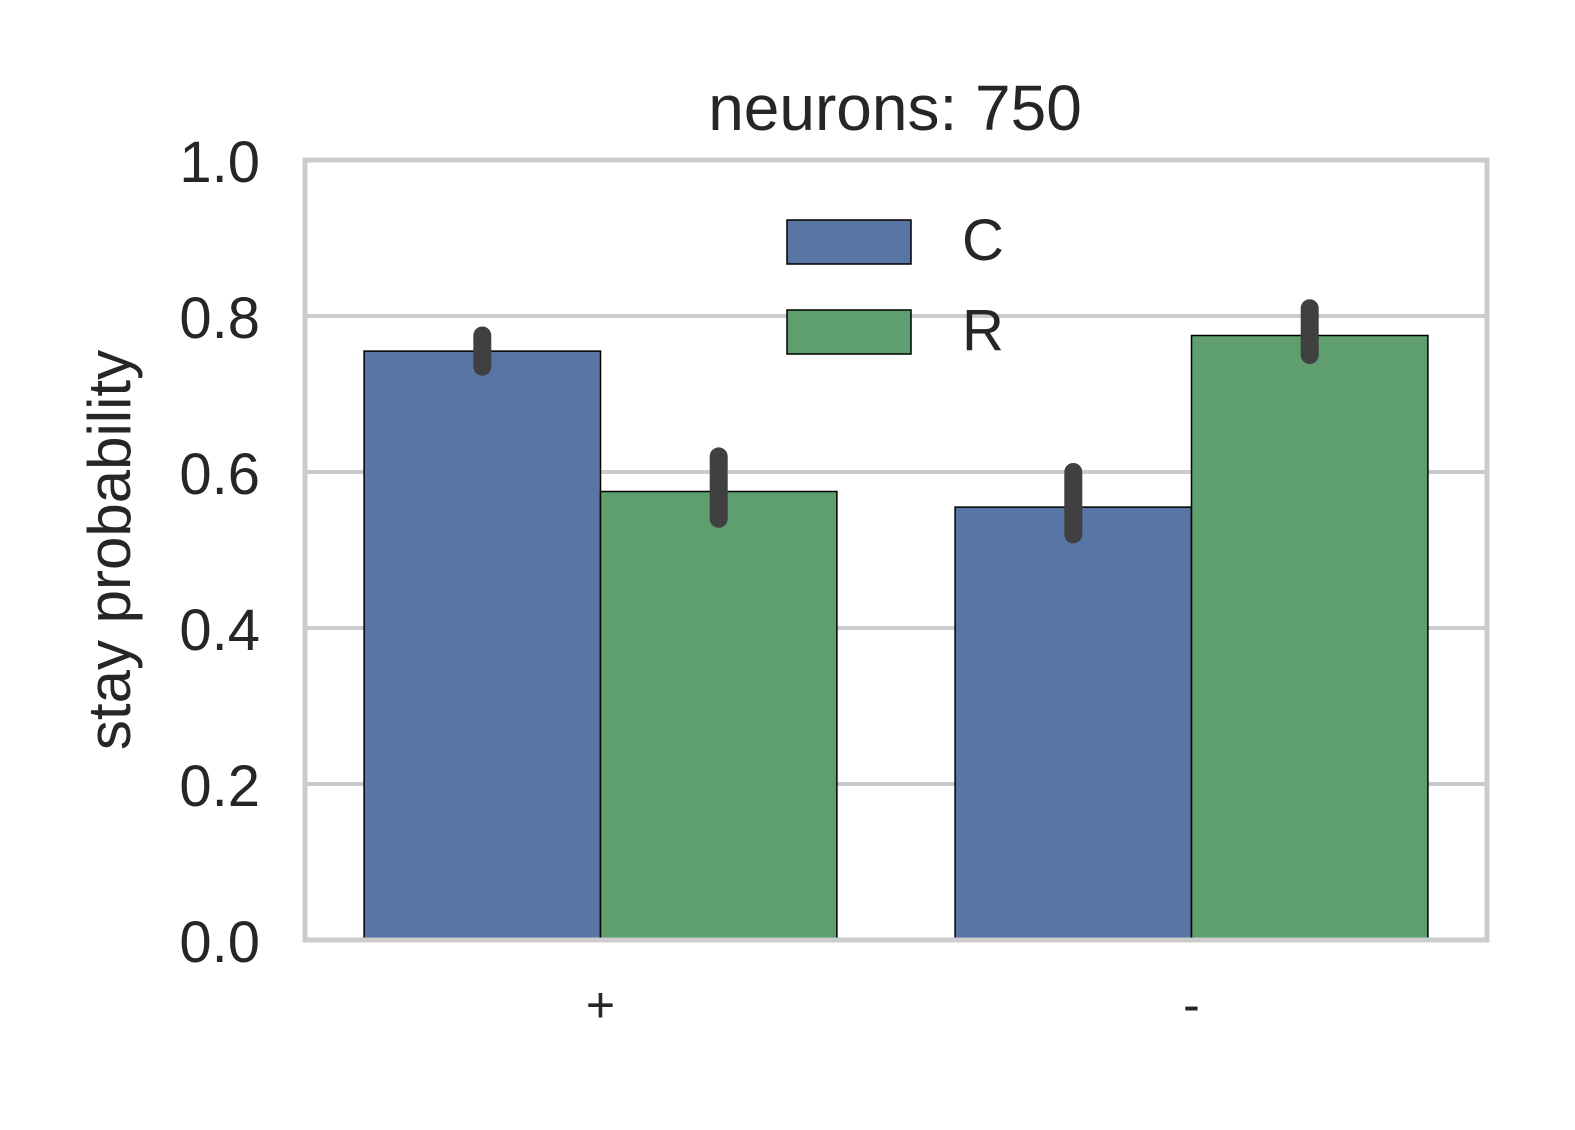 Image resolution: width=1575 pixels, height=1130 pixels. I want to click on y-tick-label: 1.0, so click(219, 162).